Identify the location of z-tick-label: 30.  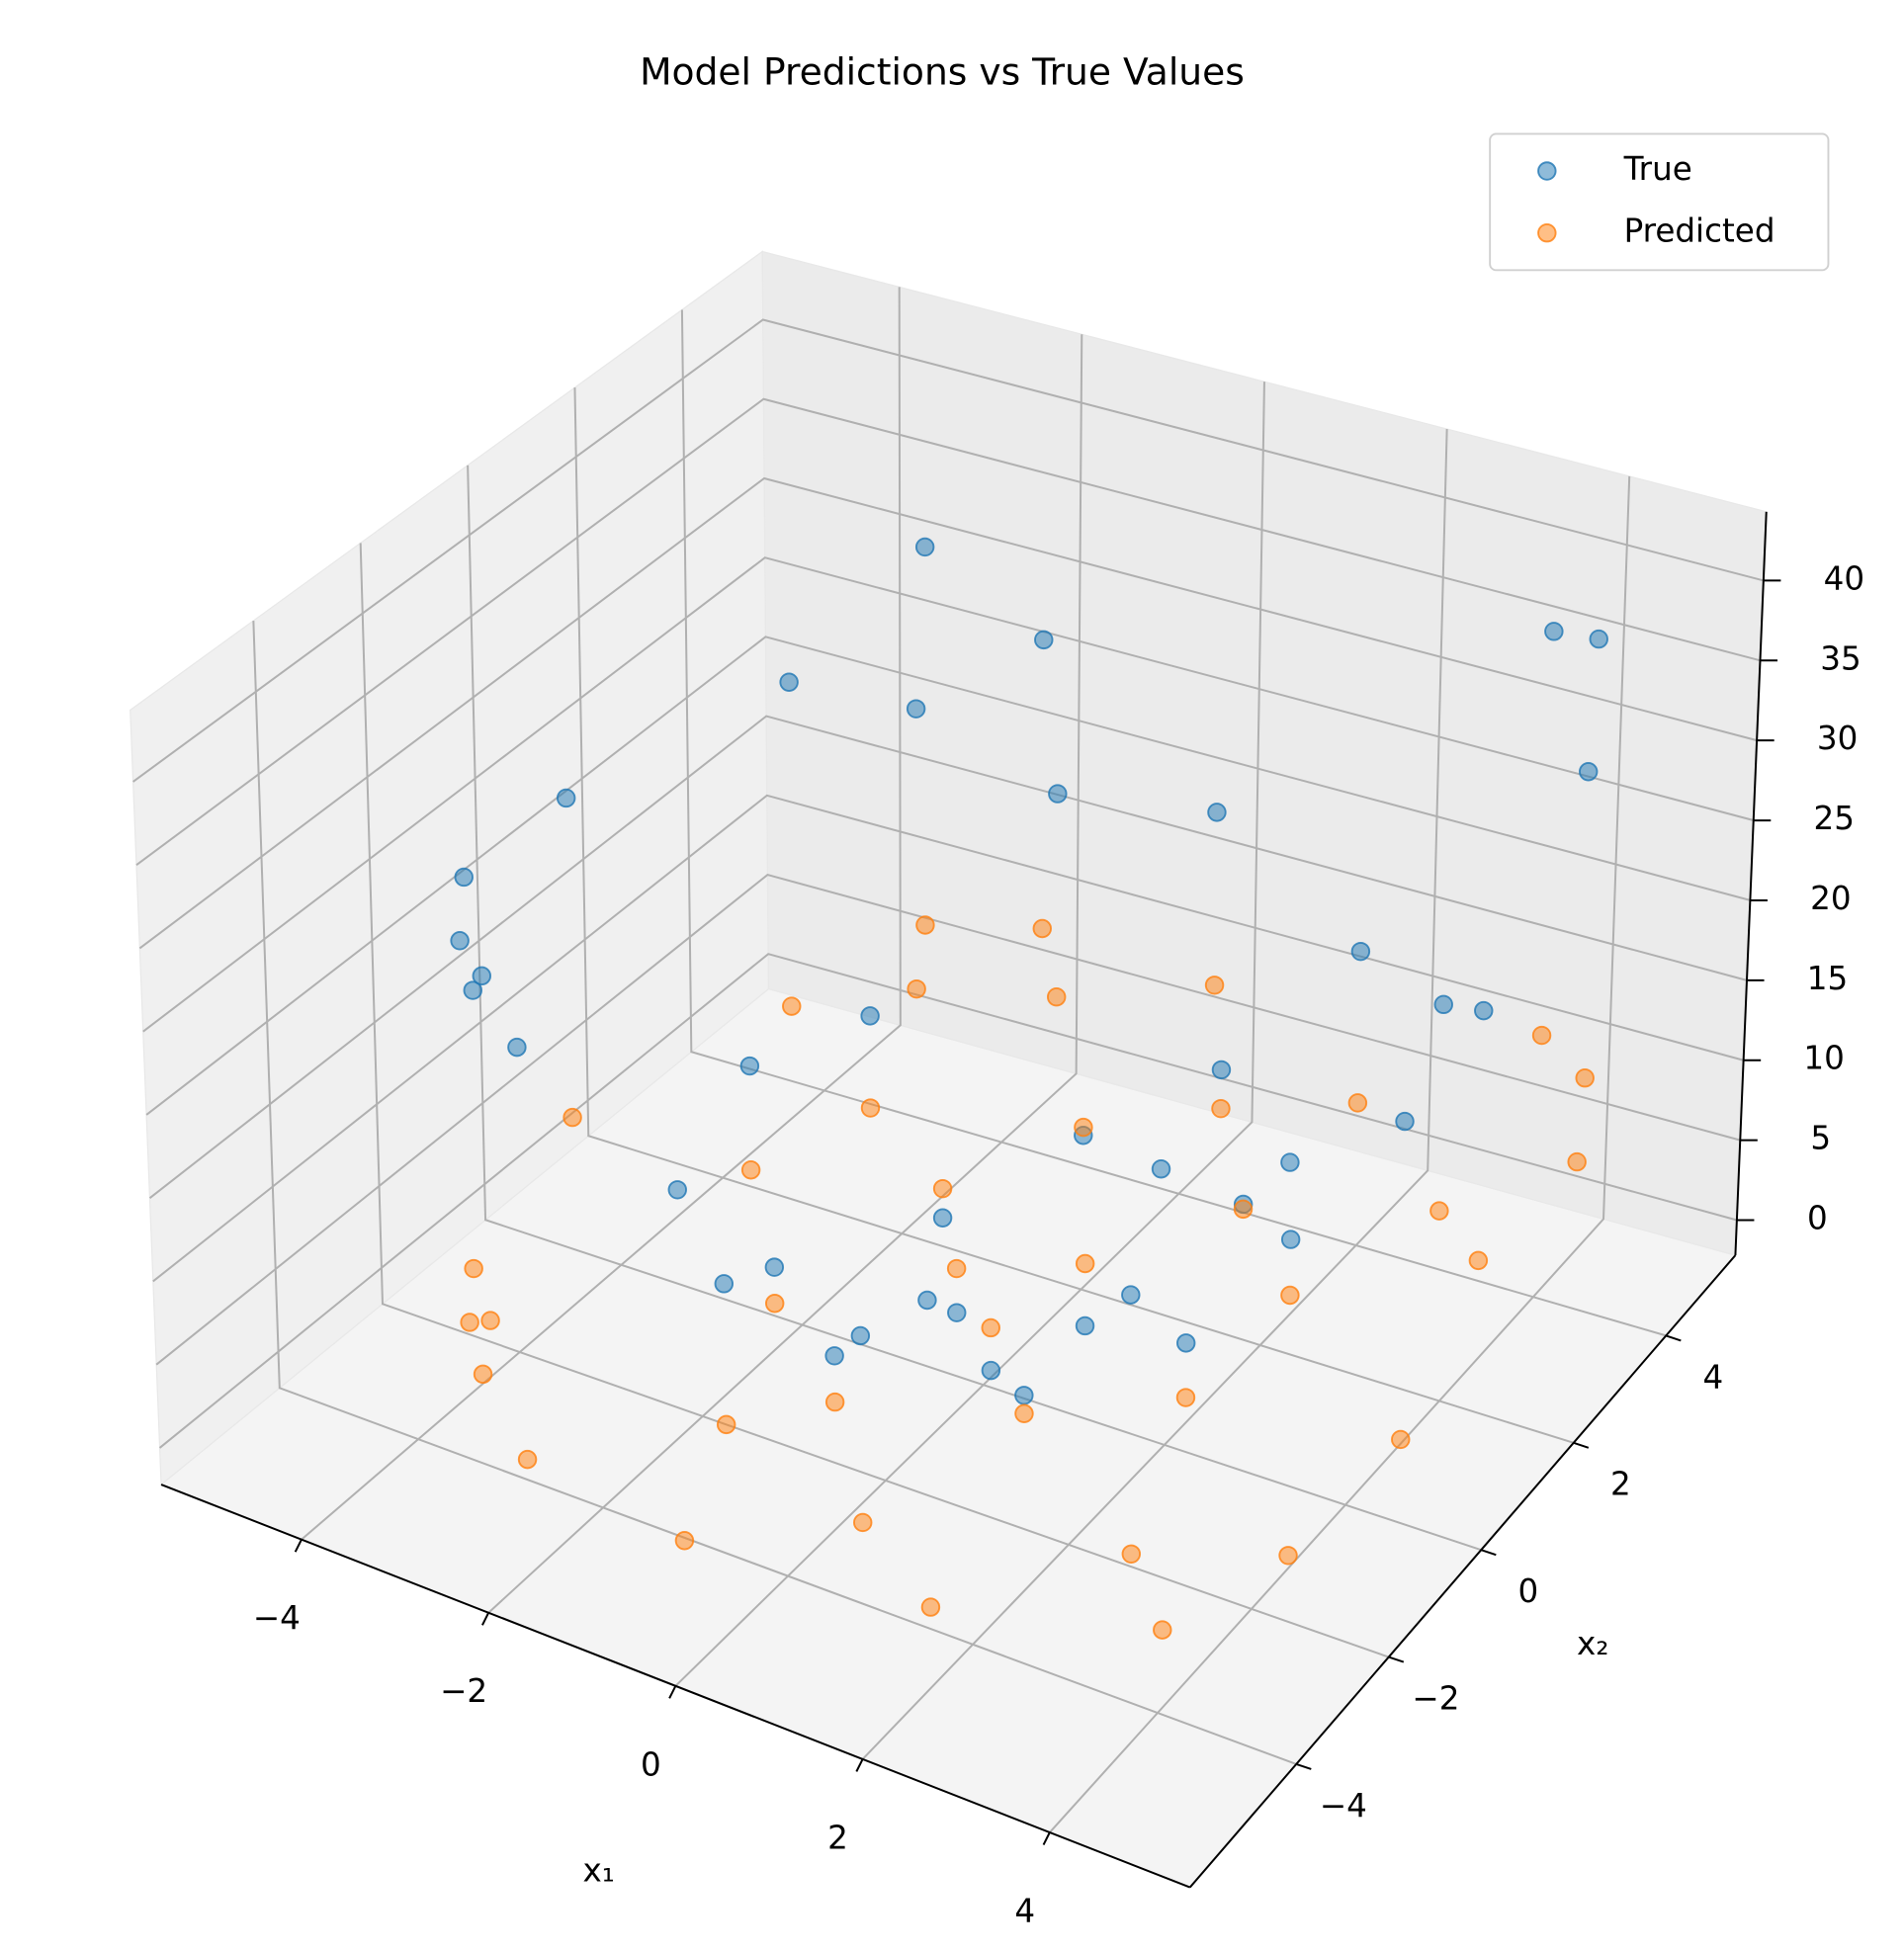
(1837, 738).